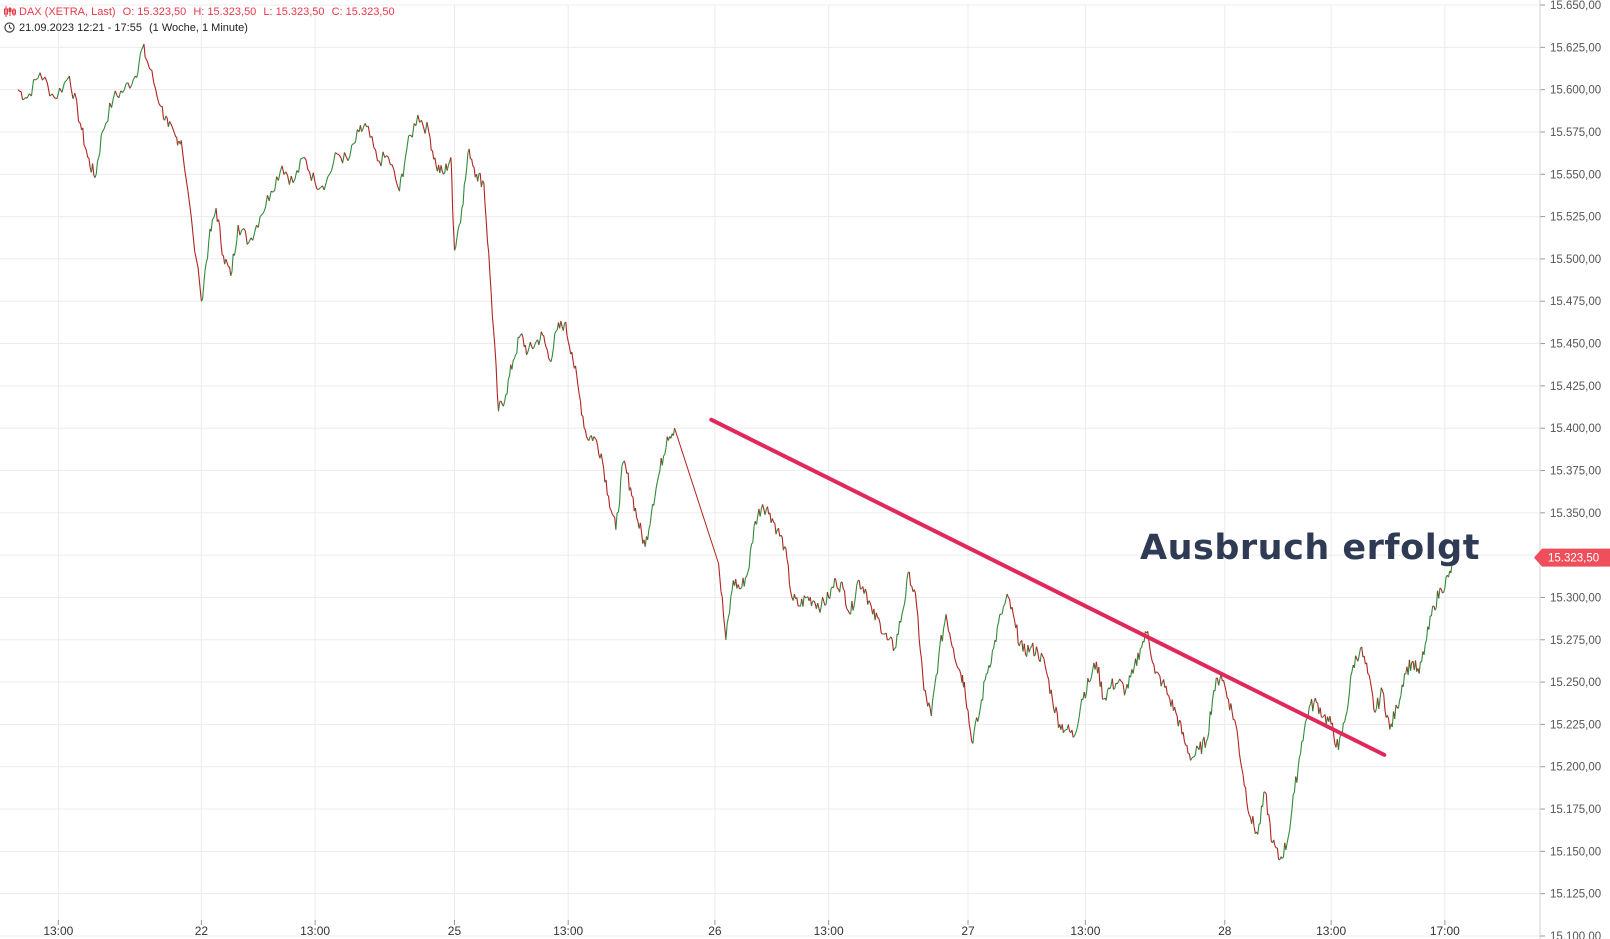  What do you see at coordinates (225, 12) in the screenshot?
I see `ohlc-high: H: 15.323,50` at bounding box center [225, 12].